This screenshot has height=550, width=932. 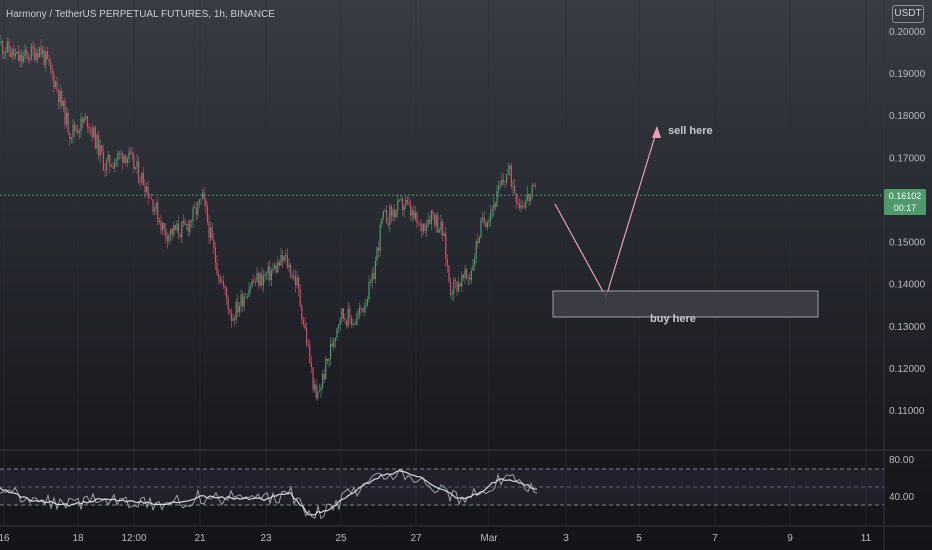 I want to click on time-axis-label: 7, so click(x=715, y=538).